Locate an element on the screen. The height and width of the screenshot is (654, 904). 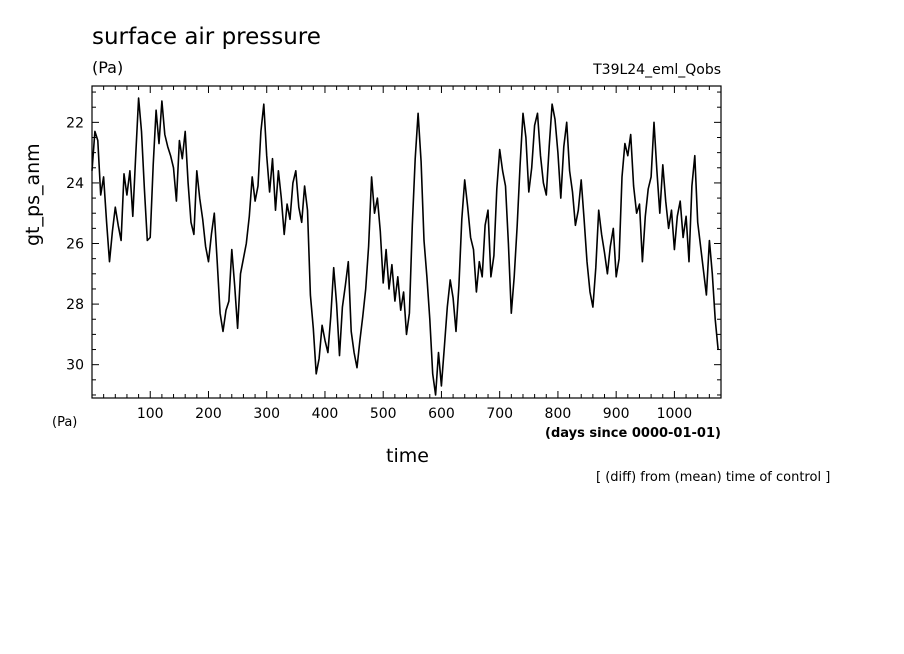
y-tick-label: 26 is located at coordinates (75, 245).